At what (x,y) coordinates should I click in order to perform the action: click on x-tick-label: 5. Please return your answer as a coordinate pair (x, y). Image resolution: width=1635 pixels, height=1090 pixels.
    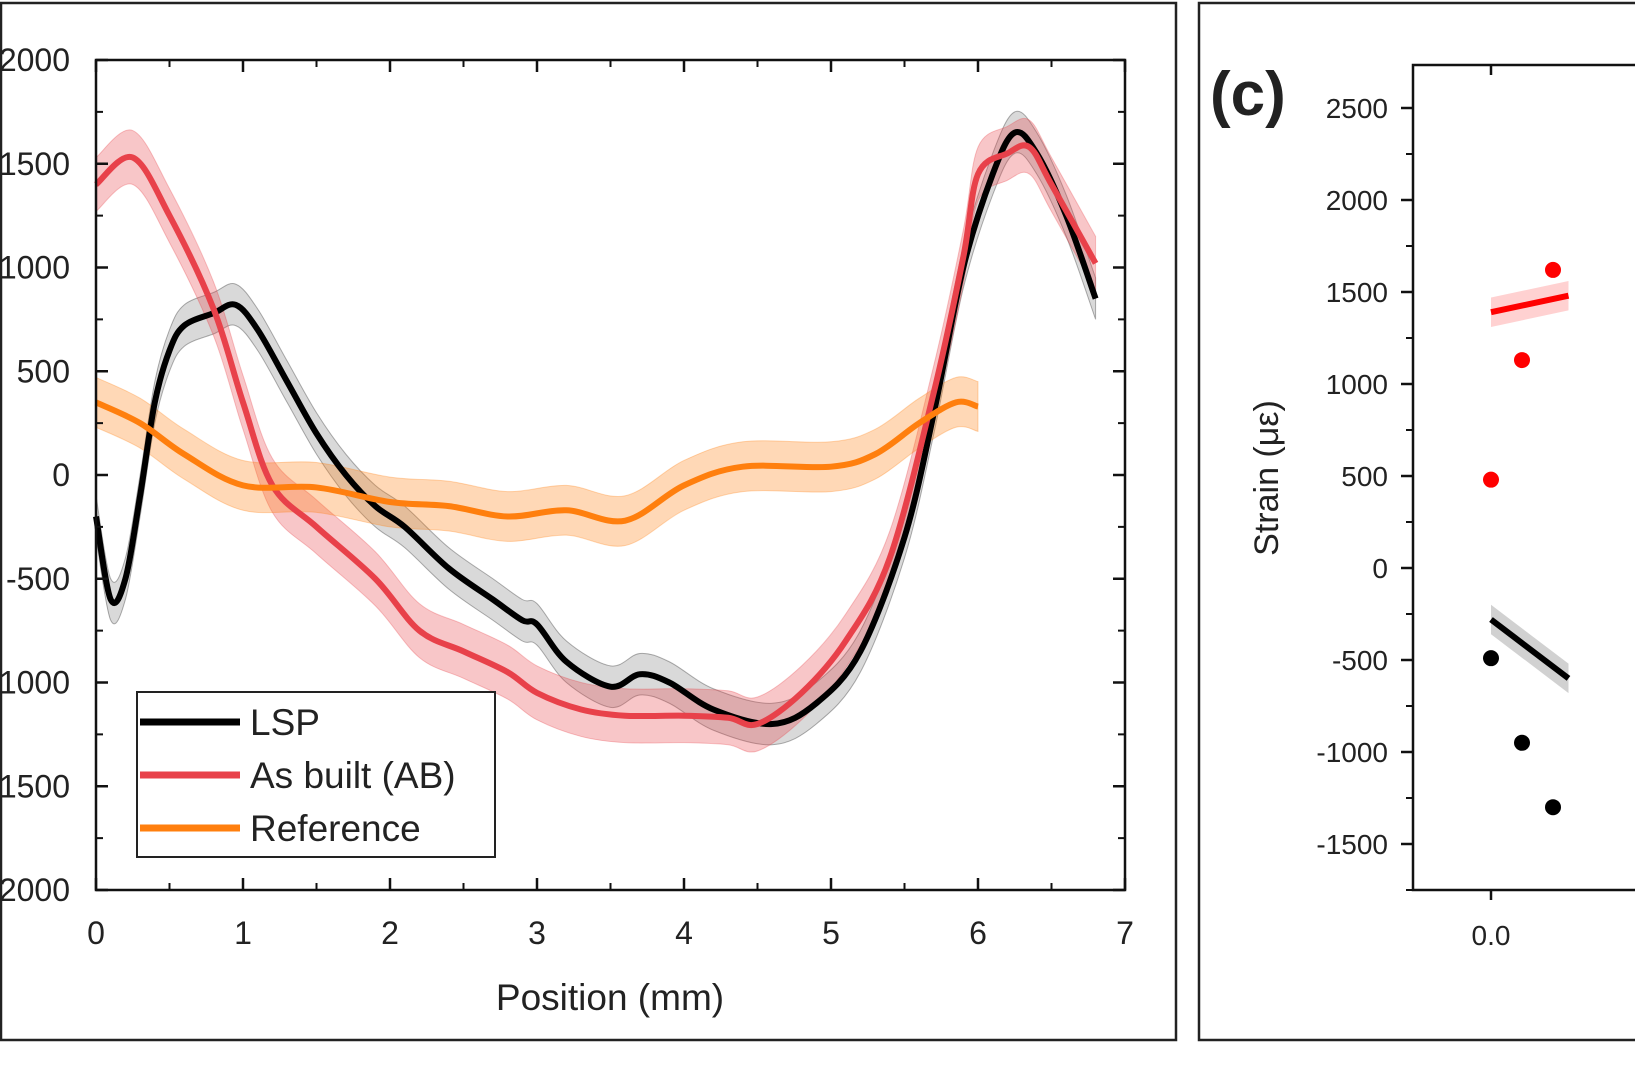
    Looking at the image, I should click on (831, 933).